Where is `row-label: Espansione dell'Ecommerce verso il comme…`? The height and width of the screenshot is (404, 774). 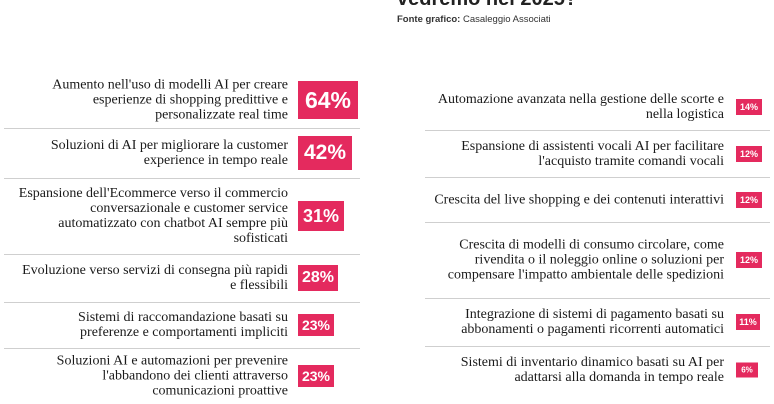 row-label: Espansione dell'Ecommerce verso il comme… is located at coordinates (153, 216).